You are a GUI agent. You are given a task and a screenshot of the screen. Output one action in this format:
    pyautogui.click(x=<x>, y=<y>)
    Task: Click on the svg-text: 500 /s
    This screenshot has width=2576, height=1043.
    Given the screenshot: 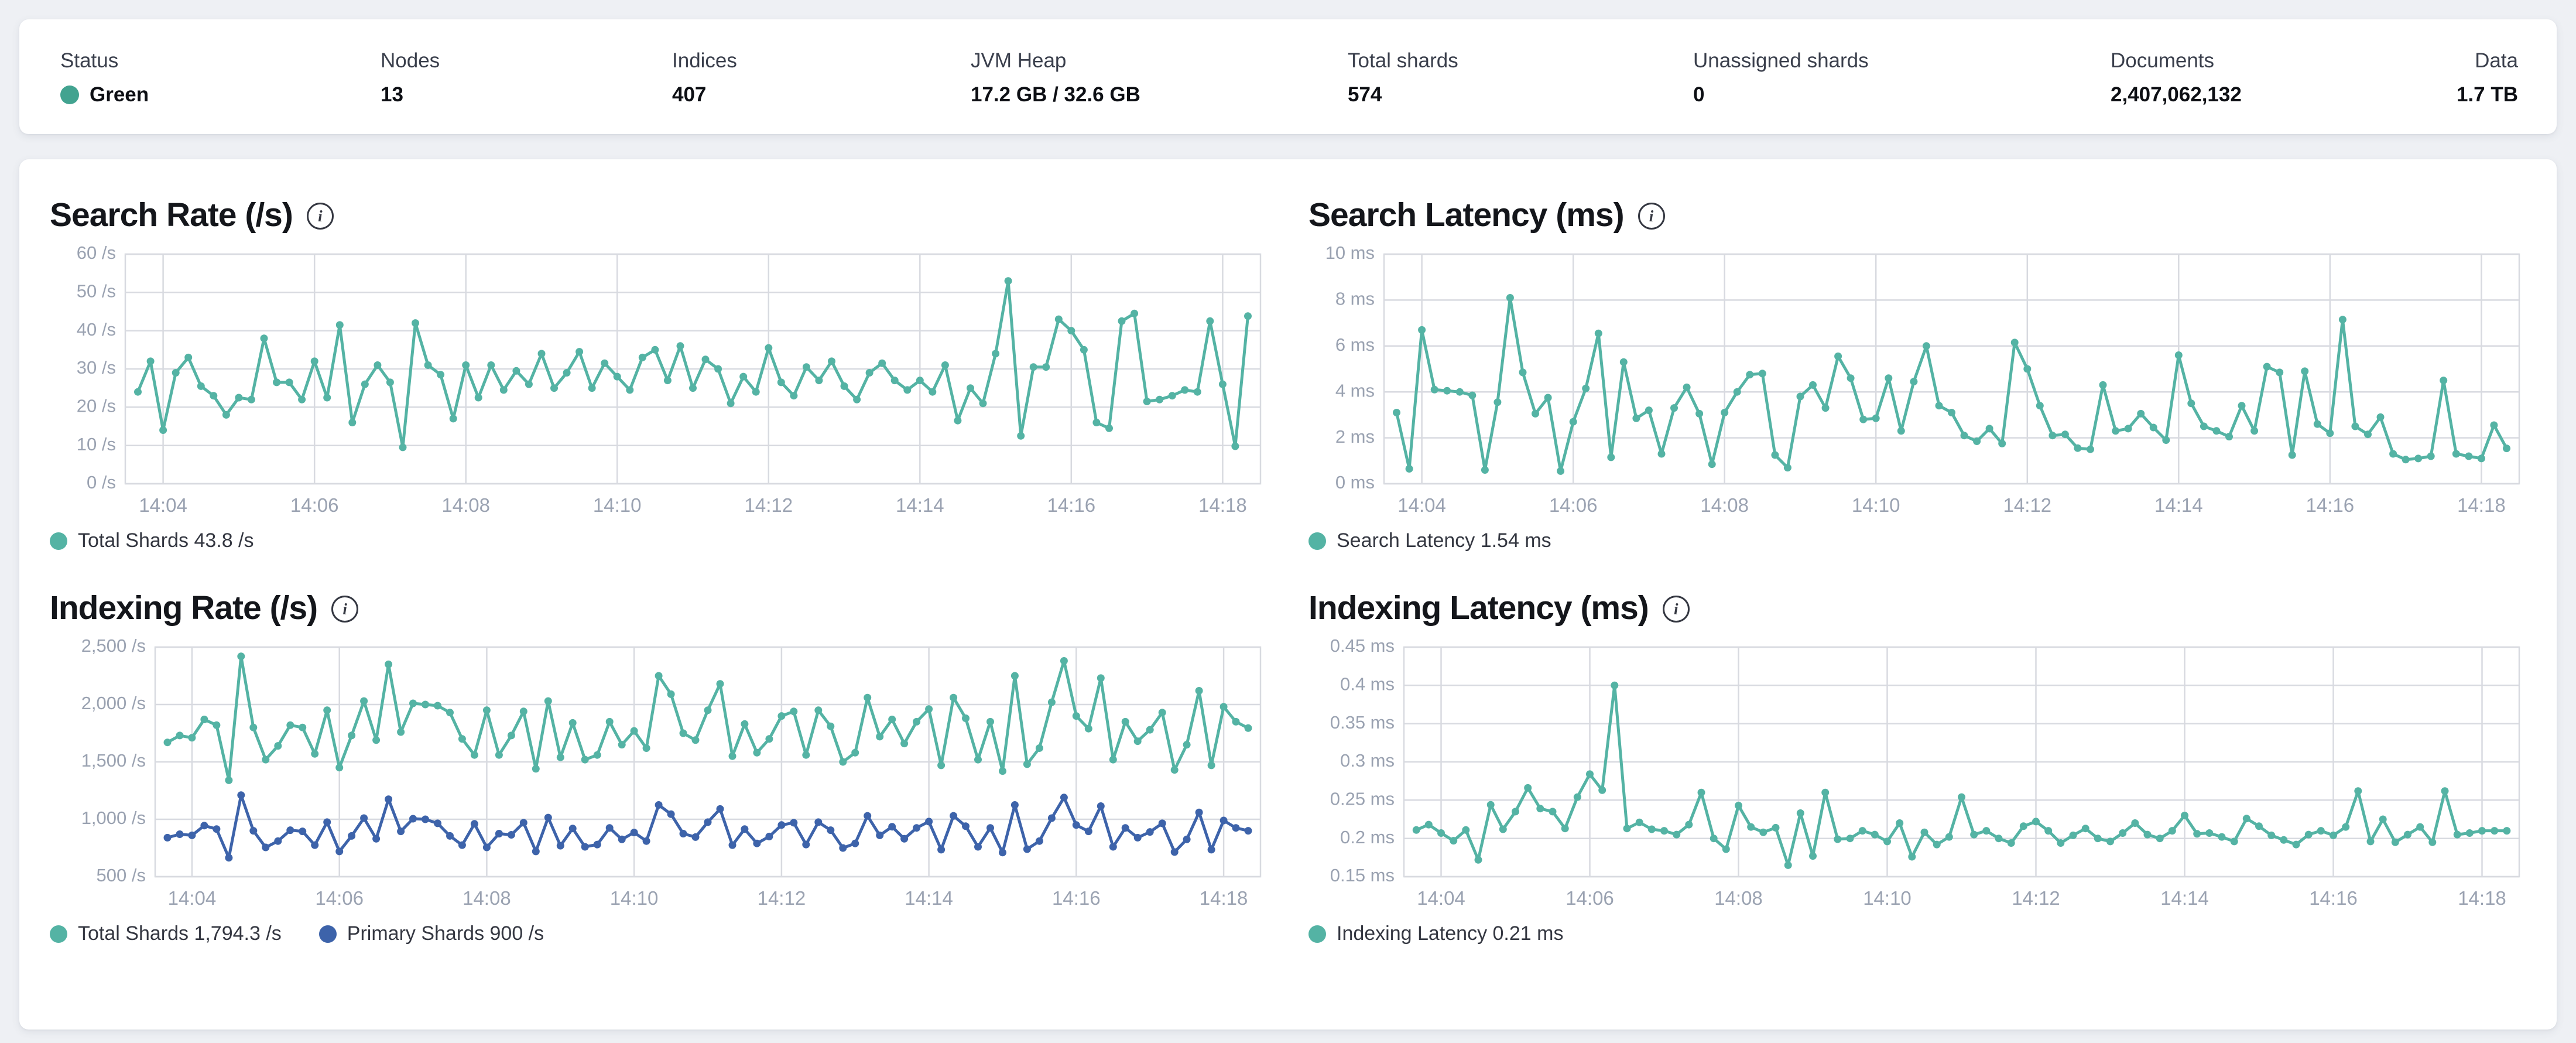 What is the action you would take?
    pyautogui.click(x=121, y=875)
    